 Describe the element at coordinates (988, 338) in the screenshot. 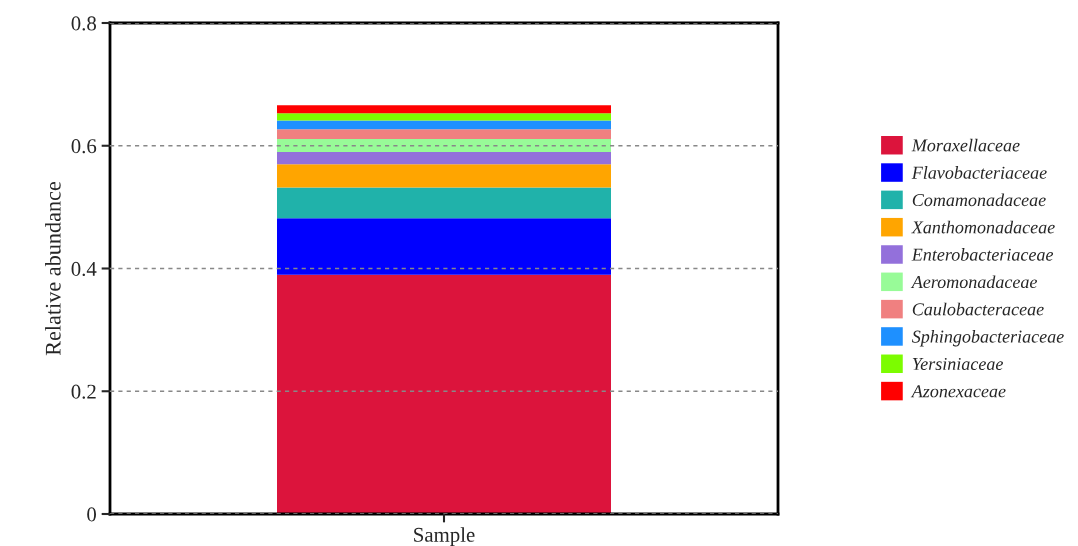

I see `legend-label: Sphingobacteriaceae` at that location.